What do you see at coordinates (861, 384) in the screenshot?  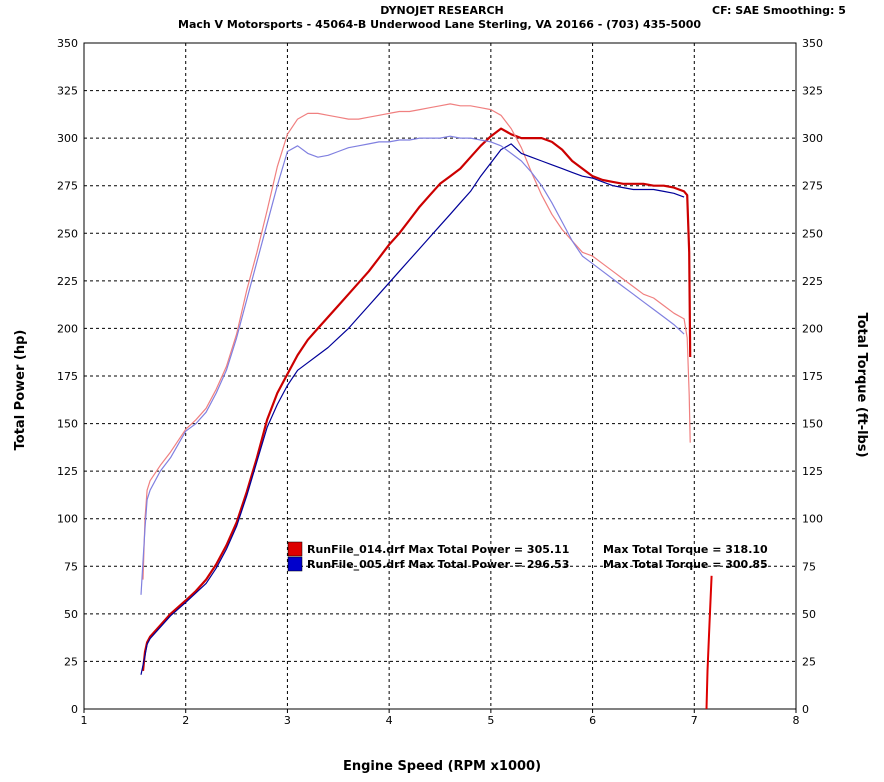 I see `y-axis-right-label: Total Torque (ft-lbs)` at bounding box center [861, 384].